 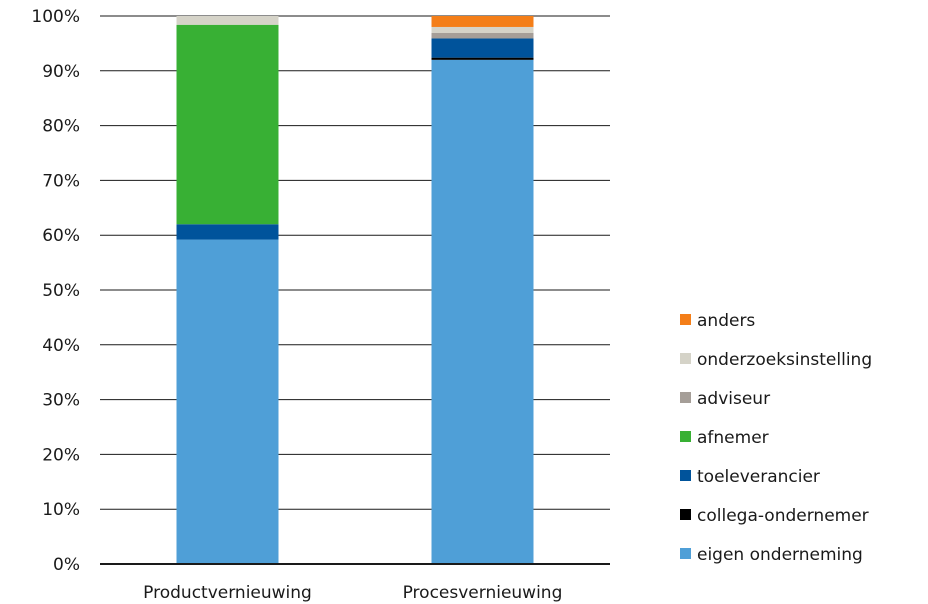 I want to click on y-tick-label: 30%, so click(x=61, y=401).